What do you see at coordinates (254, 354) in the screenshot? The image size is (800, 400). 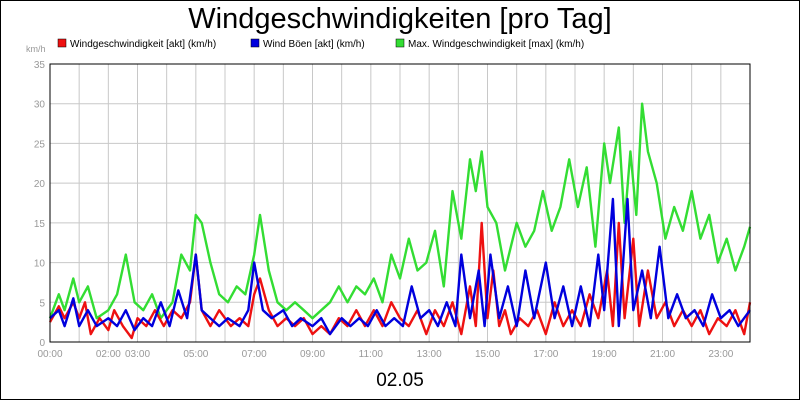 I see `x-tick-label-4: 07:00` at bounding box center [254, 354].